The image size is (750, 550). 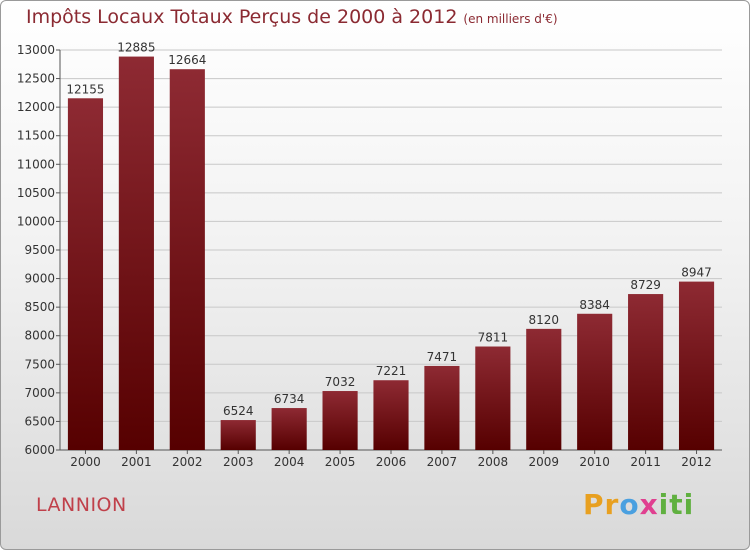 I want to click on bar-2003, so click(x=238, y=435).